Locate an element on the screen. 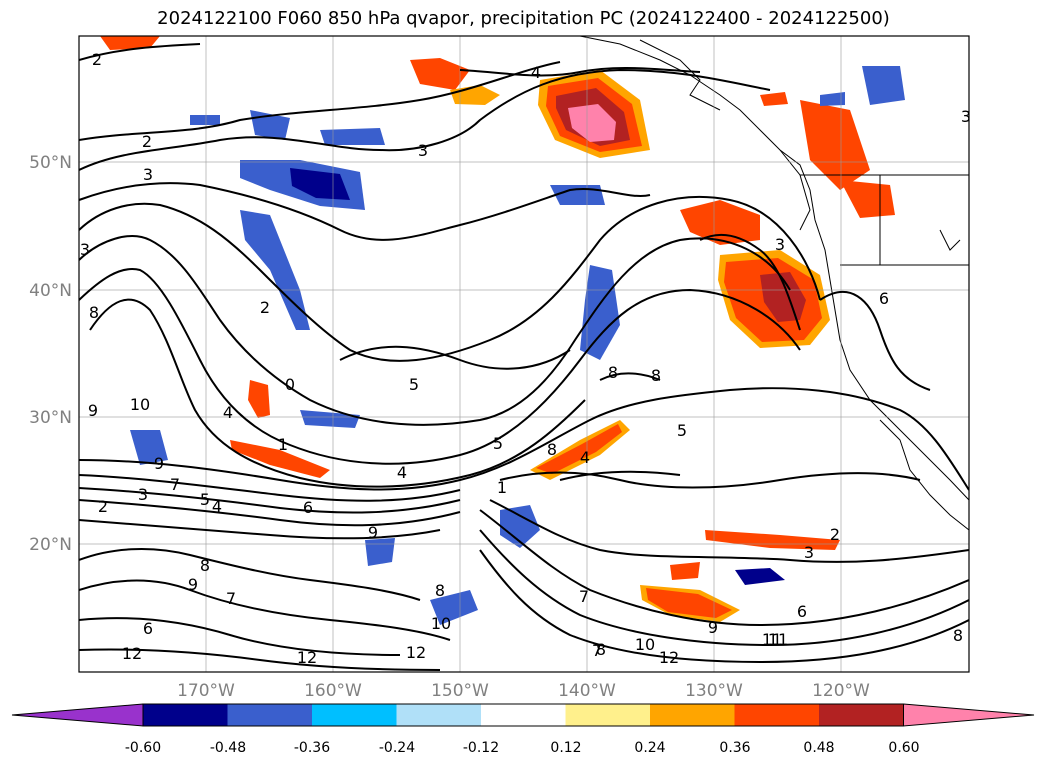  lon-label: 130°W is located at coordinates (714, 691).